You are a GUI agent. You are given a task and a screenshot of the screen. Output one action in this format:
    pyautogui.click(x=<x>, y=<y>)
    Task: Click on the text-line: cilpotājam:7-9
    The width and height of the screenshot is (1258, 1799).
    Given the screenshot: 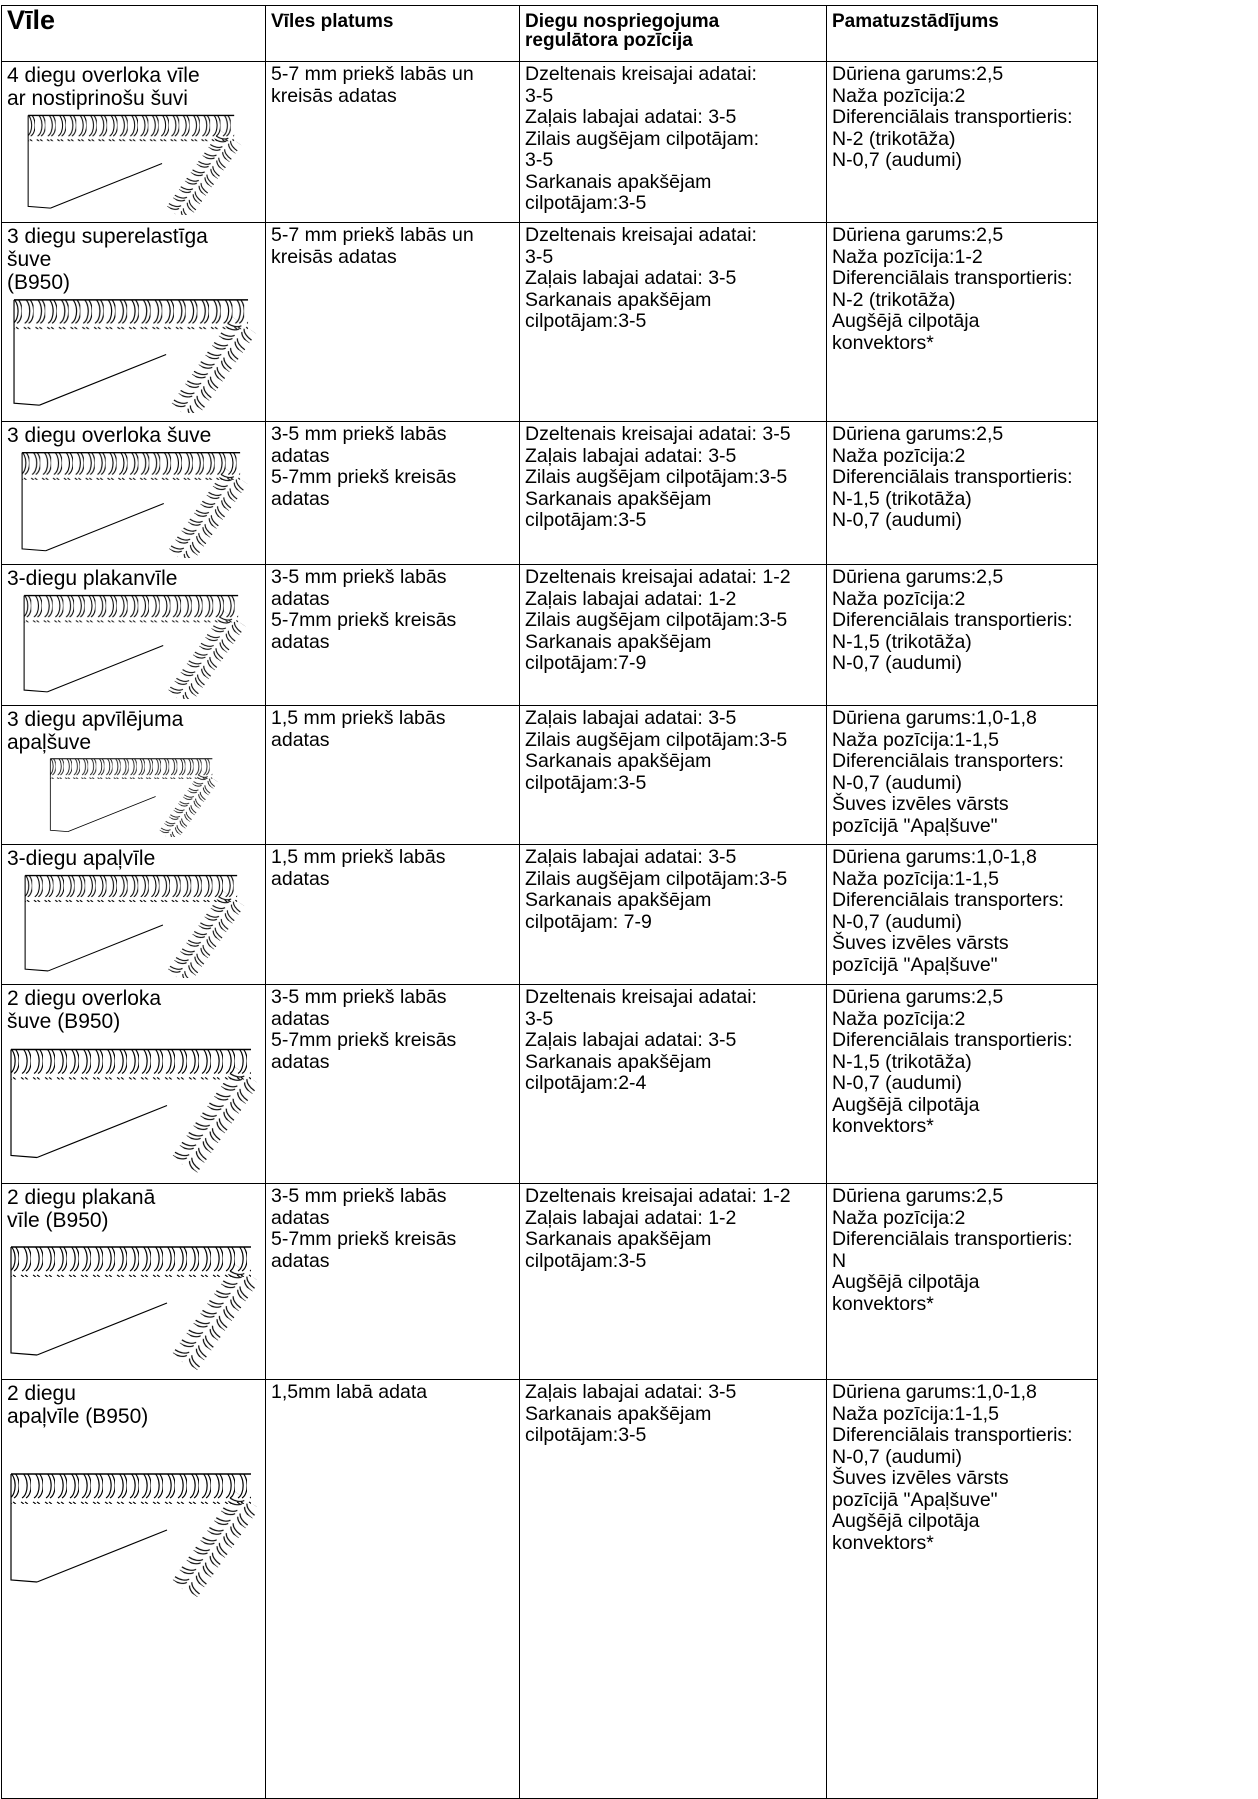 What is the action you would take?
    pyautogui.click(x=586, y=663)
    